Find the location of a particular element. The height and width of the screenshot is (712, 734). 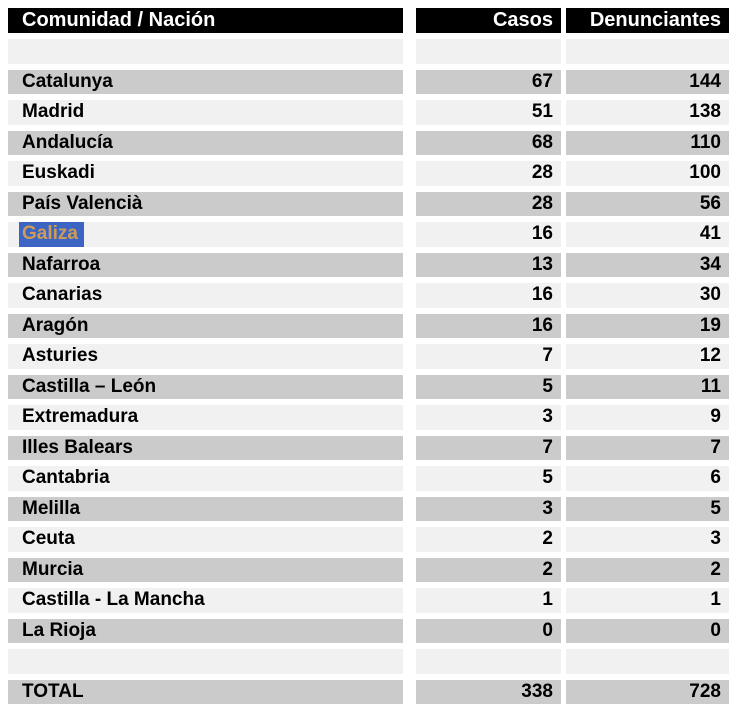

denunciantes-cell: 2 is located at coordinates (647, 569).